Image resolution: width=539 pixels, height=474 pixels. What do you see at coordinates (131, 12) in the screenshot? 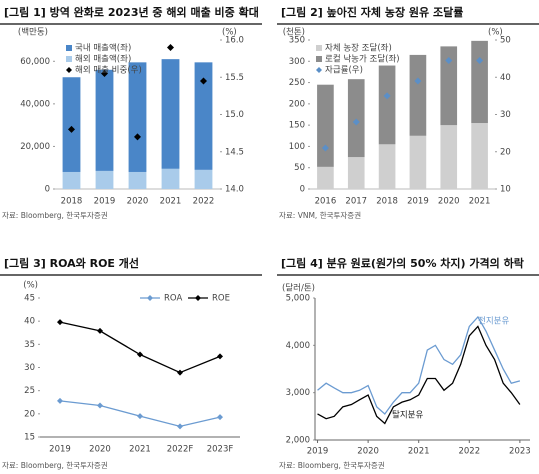
I see `chart-title: [그림 1] 방역 완화로 2023년 중 해외 매출 비중 확대` at bounding box center [131, 12].